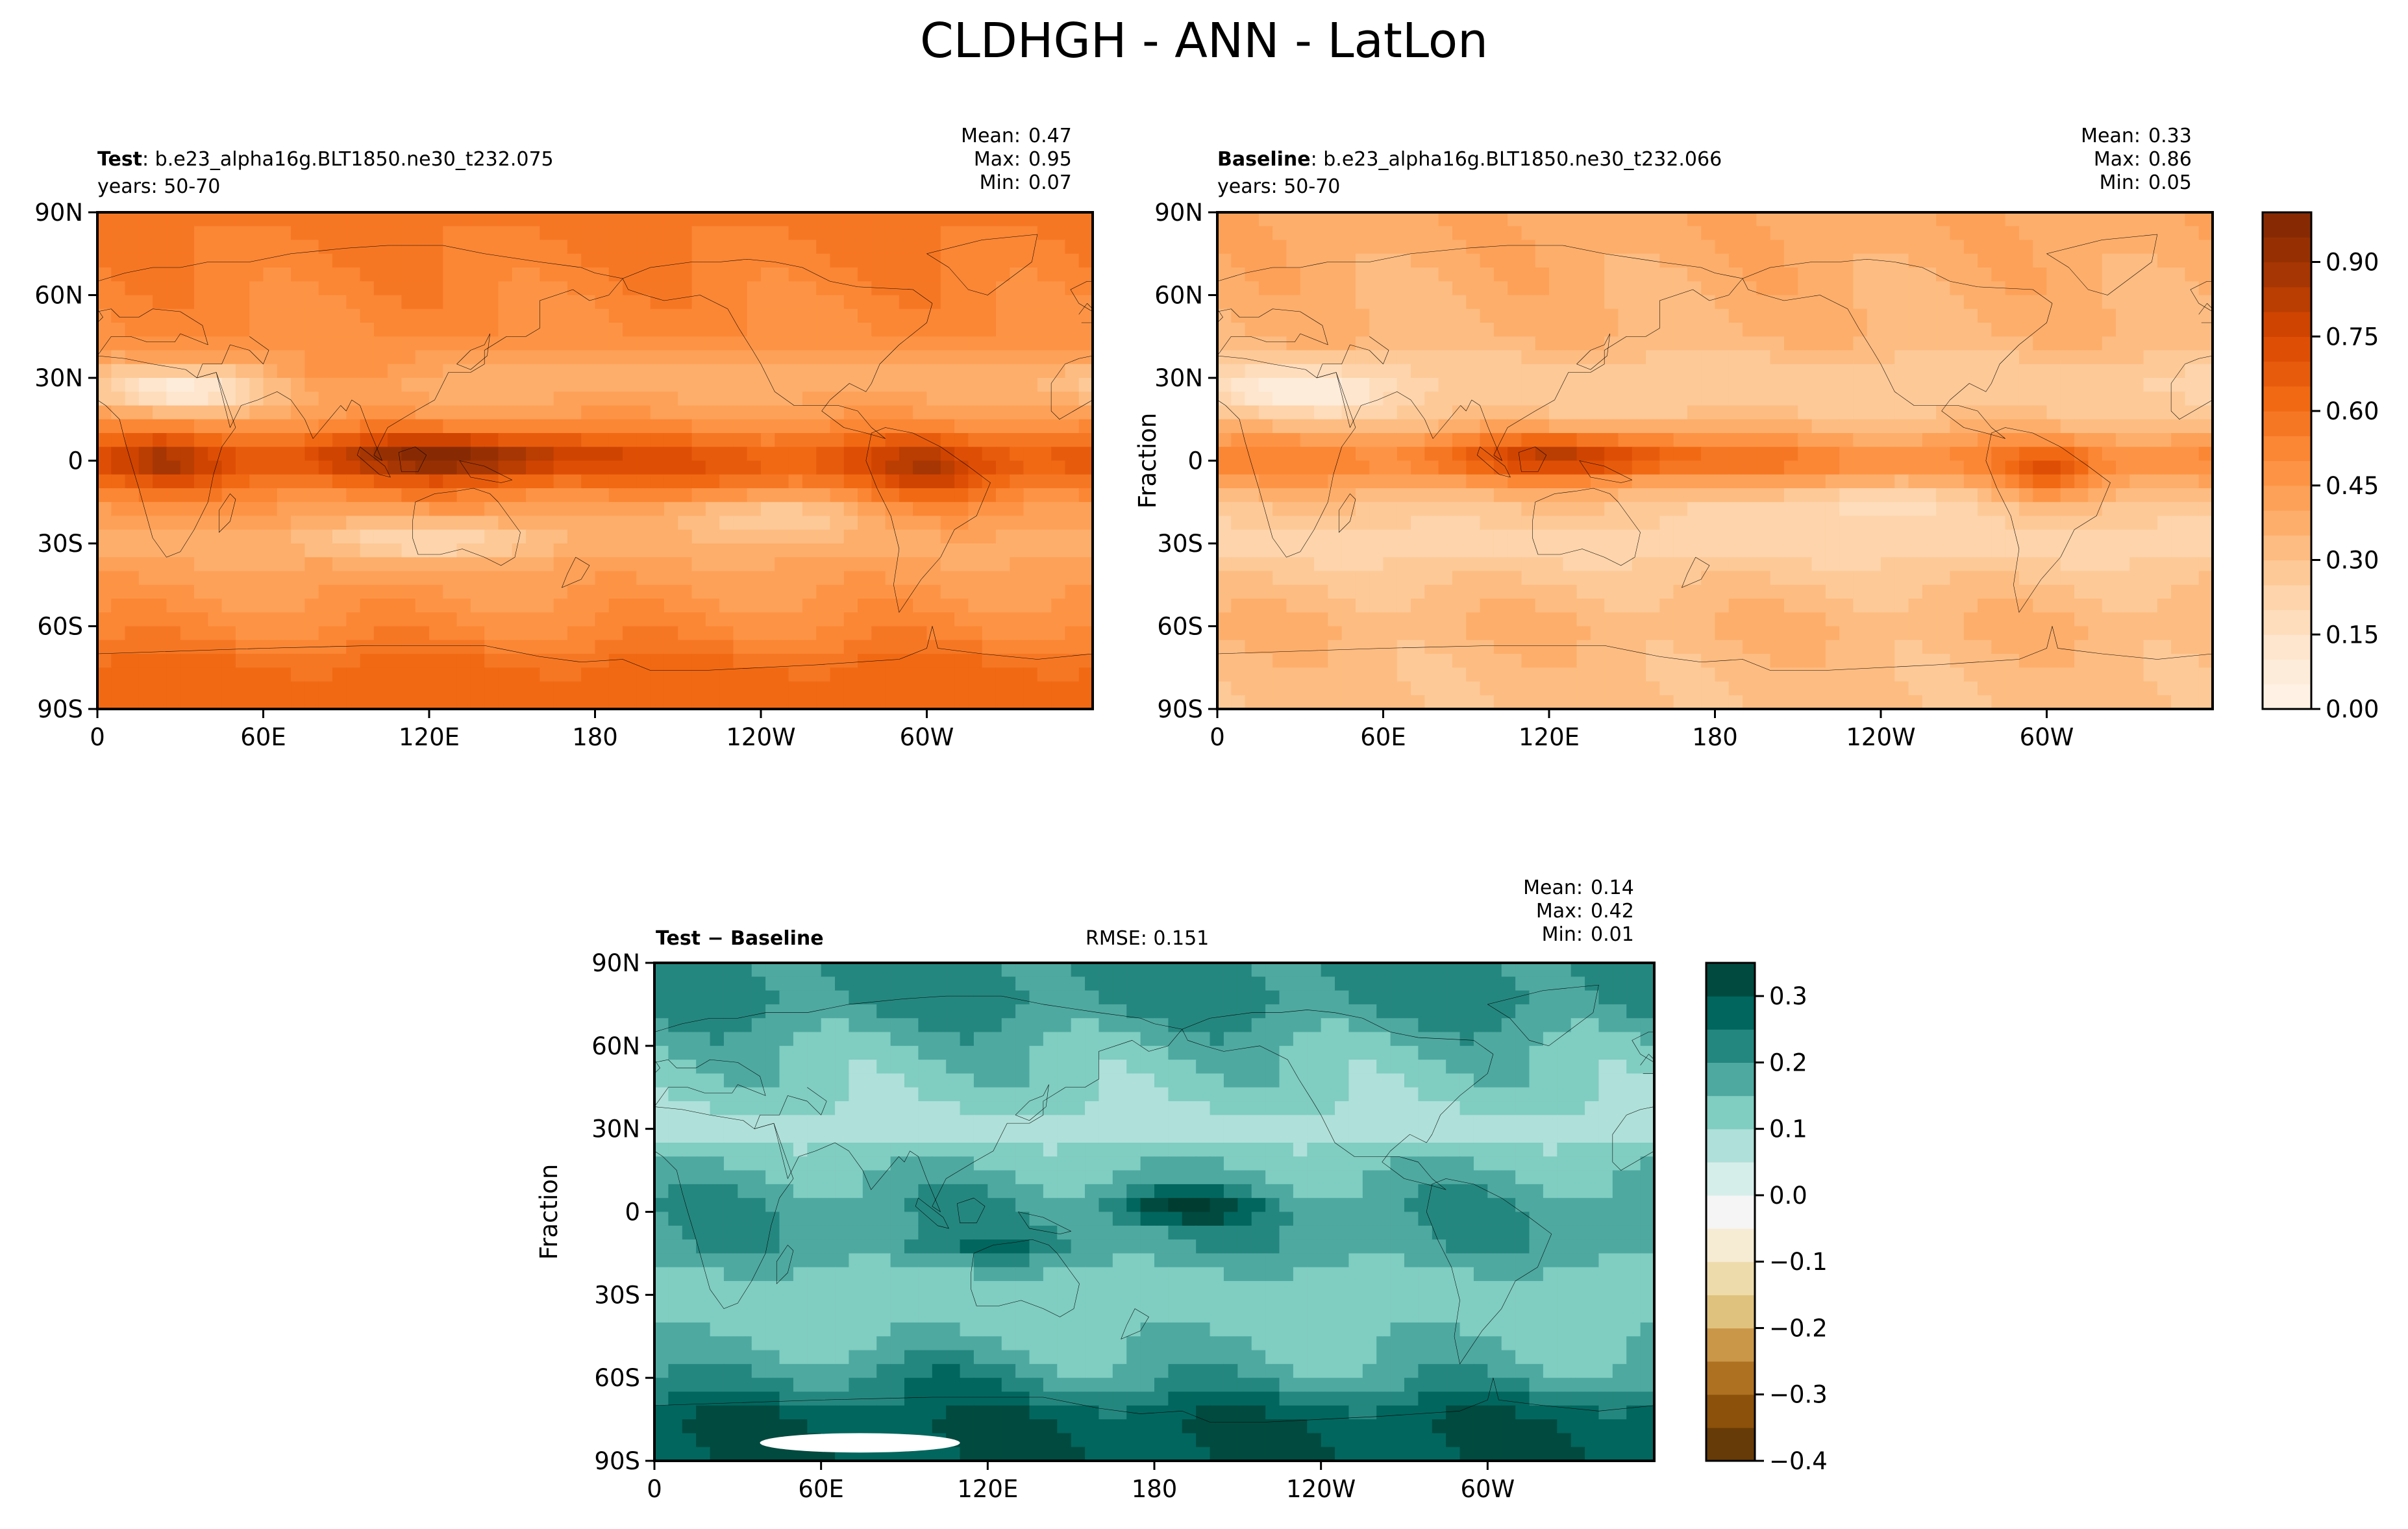  Describe the element at coordinates (595, 461) in the screenshot. I see `test-field-cells` at that location.